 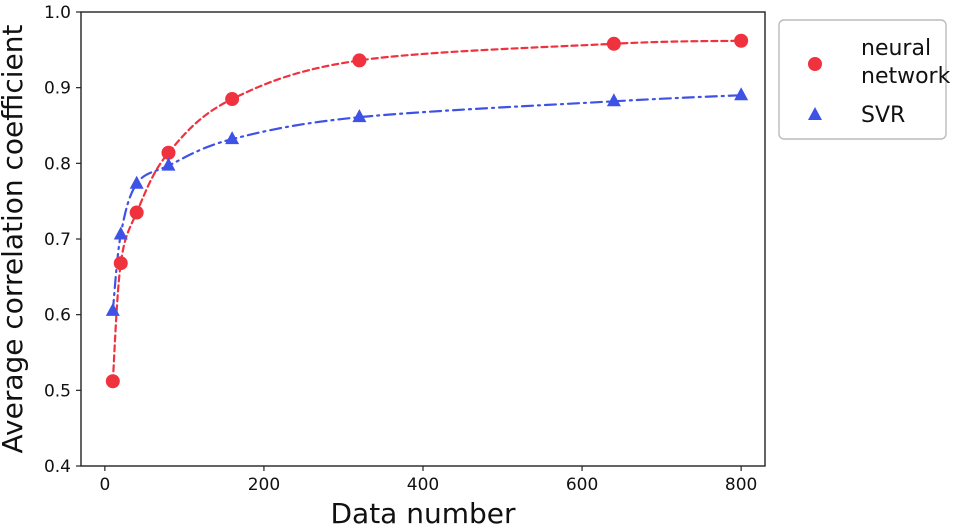 What do you see at coordinates (57, 164) in the screenshot?
I see `y-tick-label-0-8: 0.8` at bounding box center [57, 164].